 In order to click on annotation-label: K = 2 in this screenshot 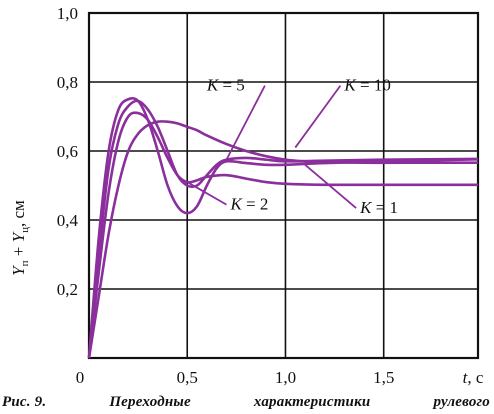, I will do `click(248, 204)`.